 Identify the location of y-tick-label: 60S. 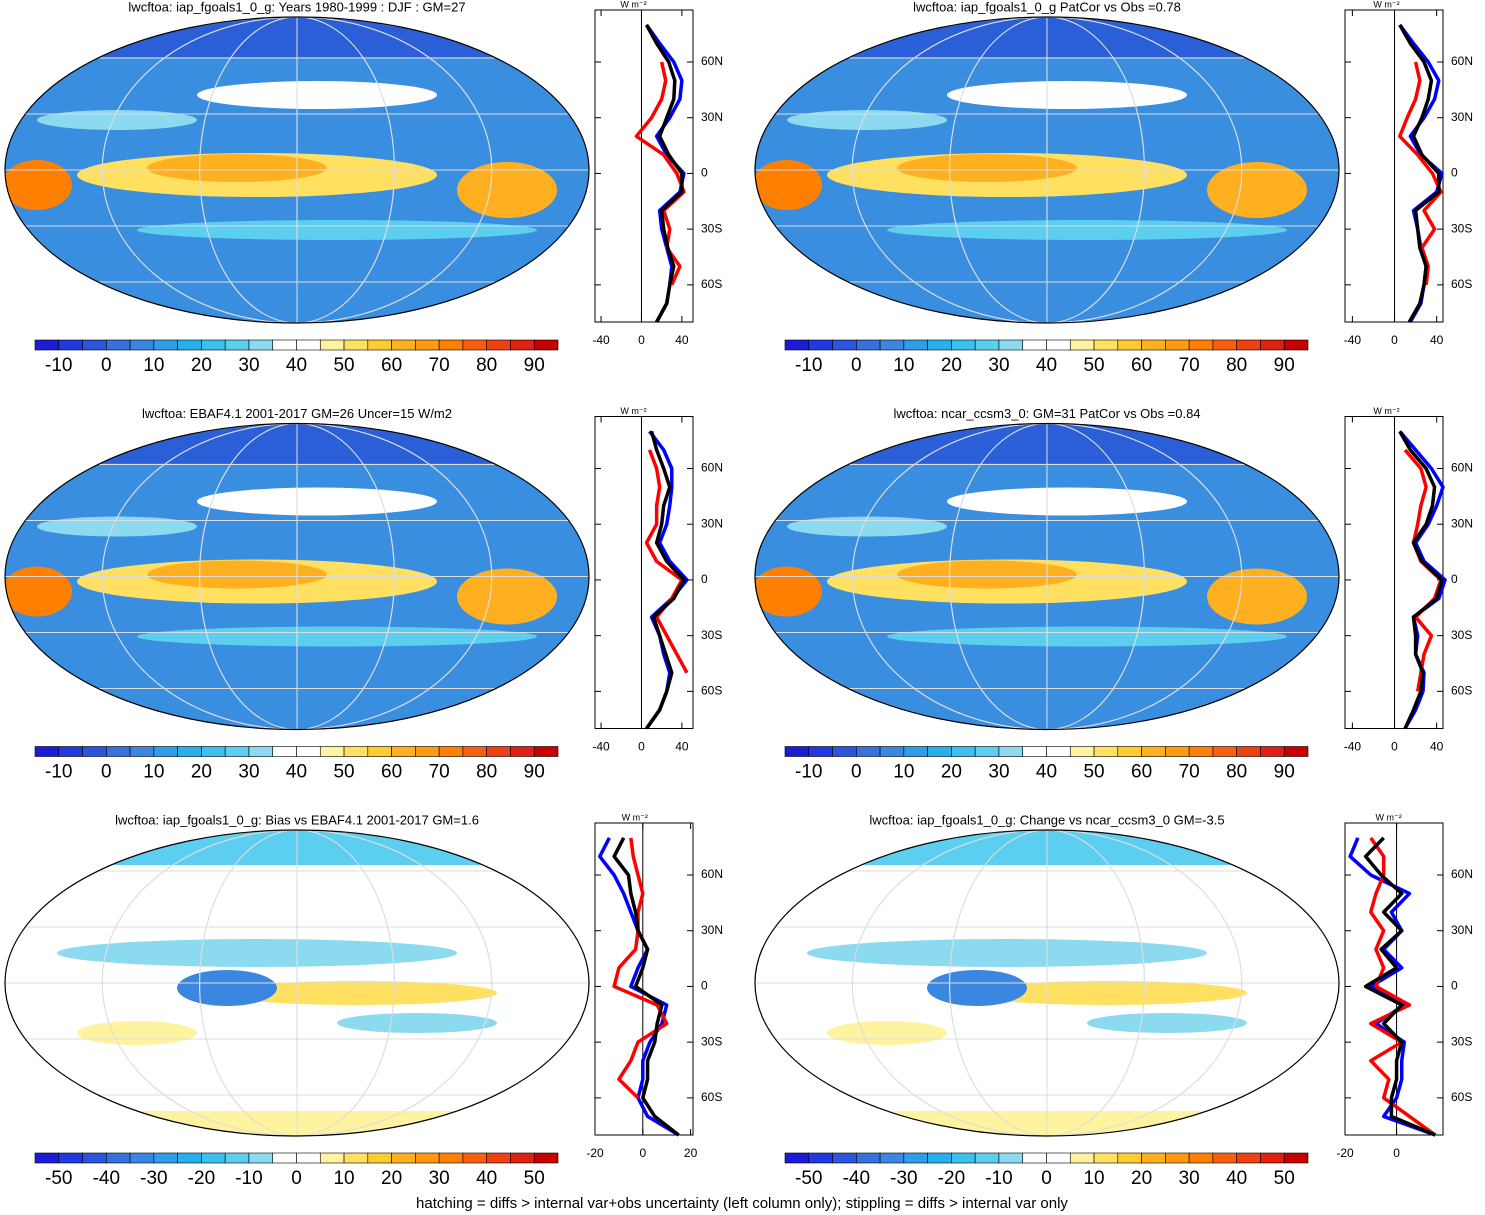
(1461, 1097).